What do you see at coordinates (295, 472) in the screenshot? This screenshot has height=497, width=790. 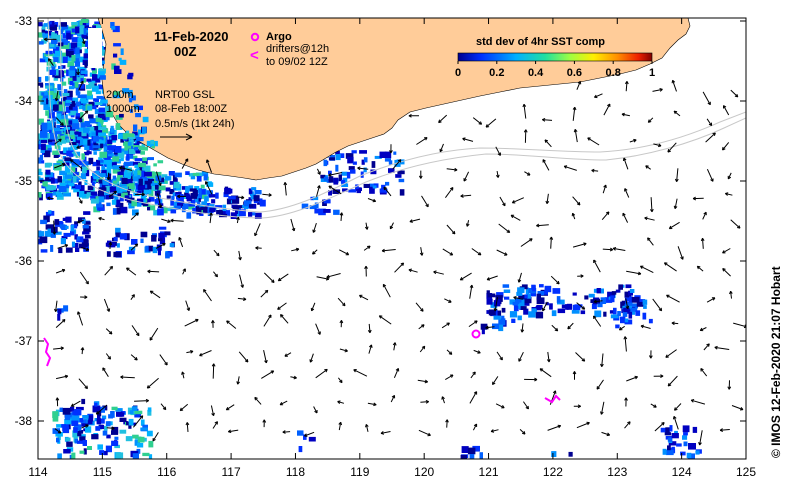 I see `lon-tick-label: 118` at bounding box center [295, 472].